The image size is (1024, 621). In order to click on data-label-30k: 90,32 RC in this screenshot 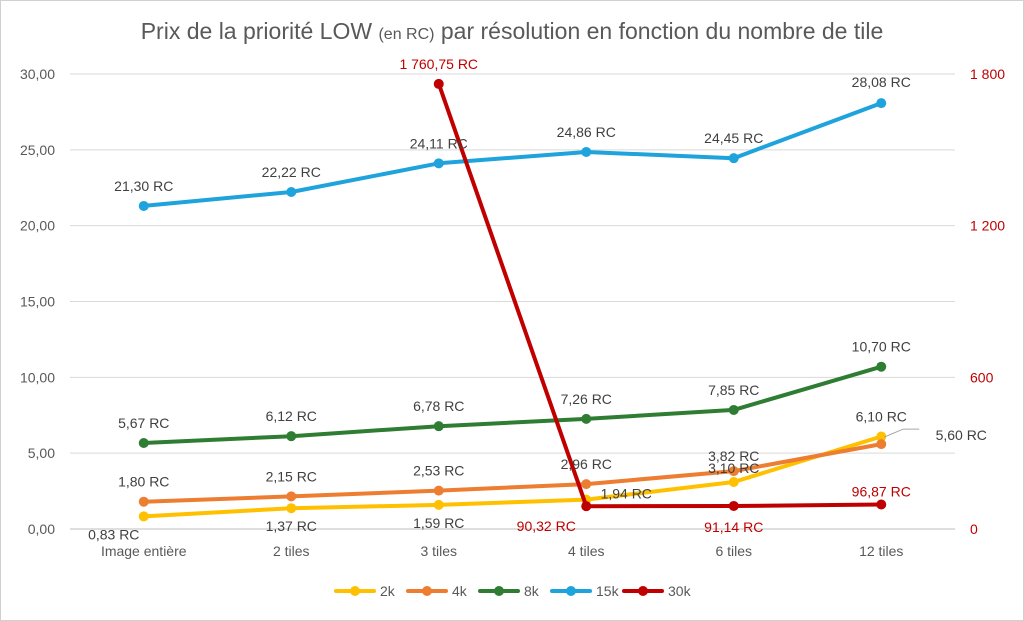, I will do `click(546, 526)`.